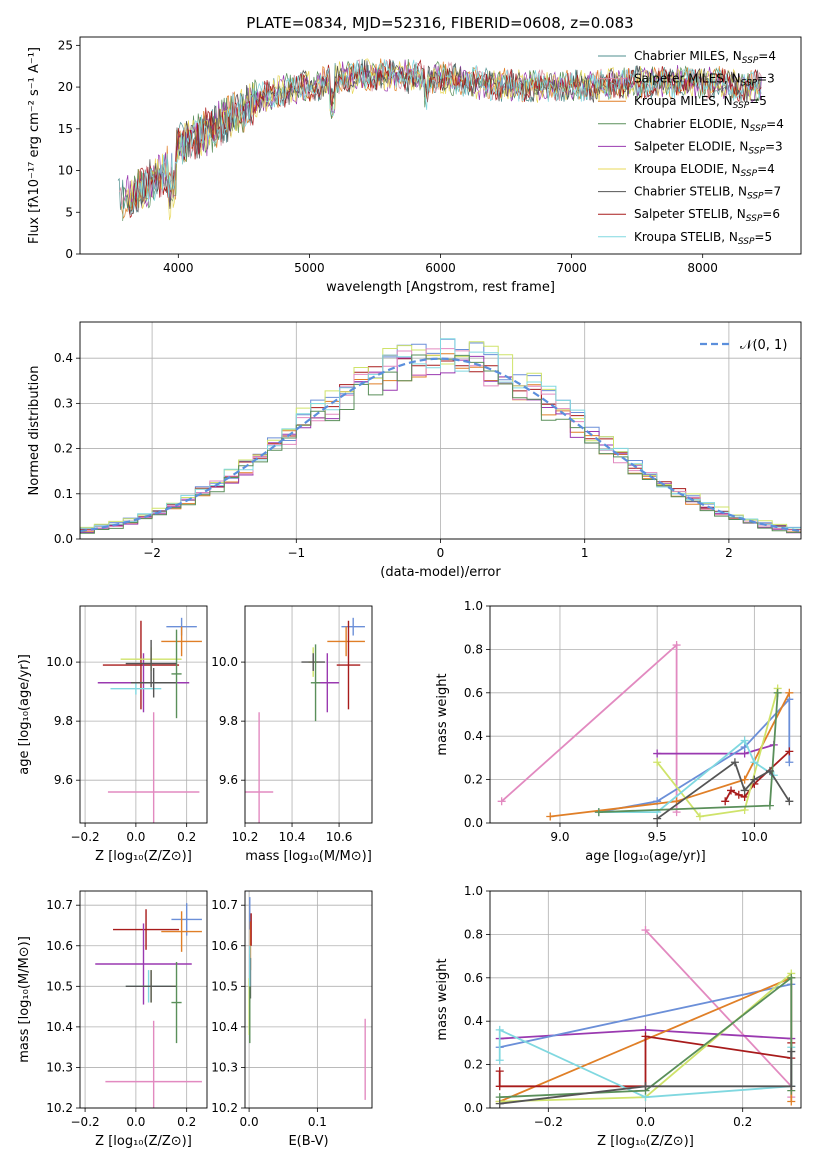 The width and height of the screenshot is (819, 1170). Describe the element at coordinates (442, 999) in the screenshot. I see `y-axis-label: mass weight` at that location.